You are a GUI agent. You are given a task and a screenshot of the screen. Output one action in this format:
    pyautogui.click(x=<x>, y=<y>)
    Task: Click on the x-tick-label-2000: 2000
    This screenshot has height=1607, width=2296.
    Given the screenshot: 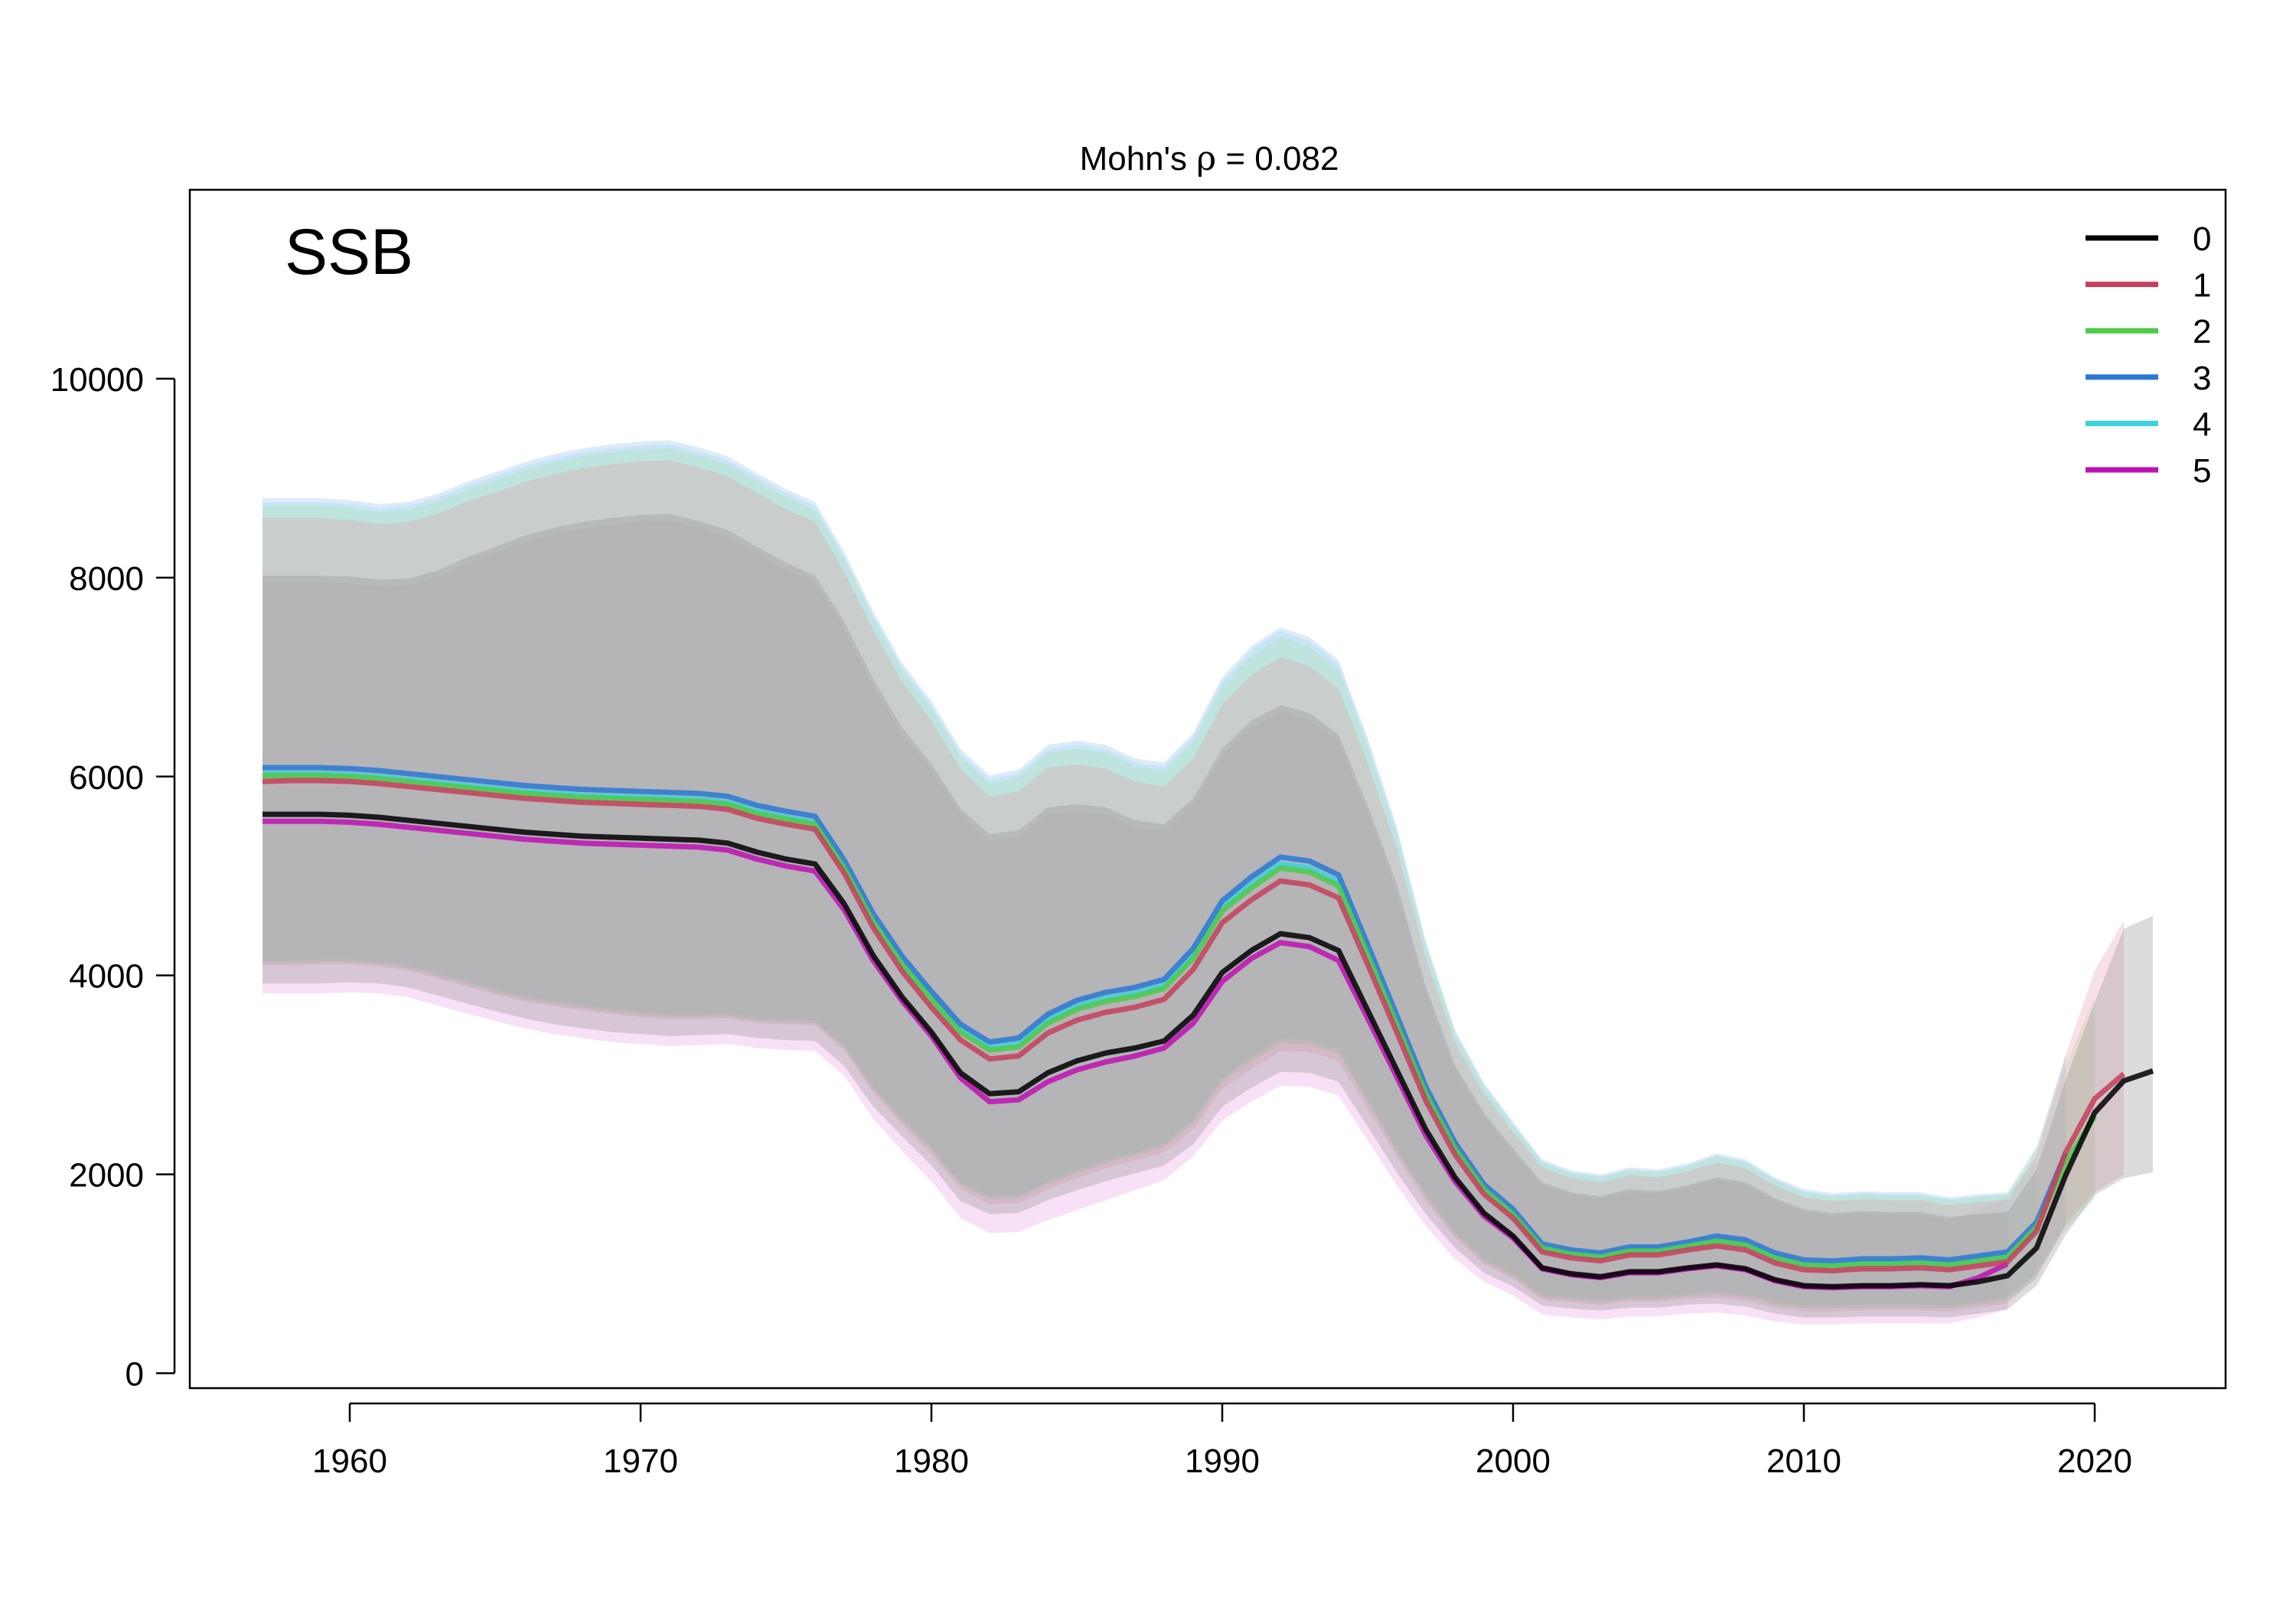 What is the action you would take?
    pyautogui.click(x=1513, y=1461)
    